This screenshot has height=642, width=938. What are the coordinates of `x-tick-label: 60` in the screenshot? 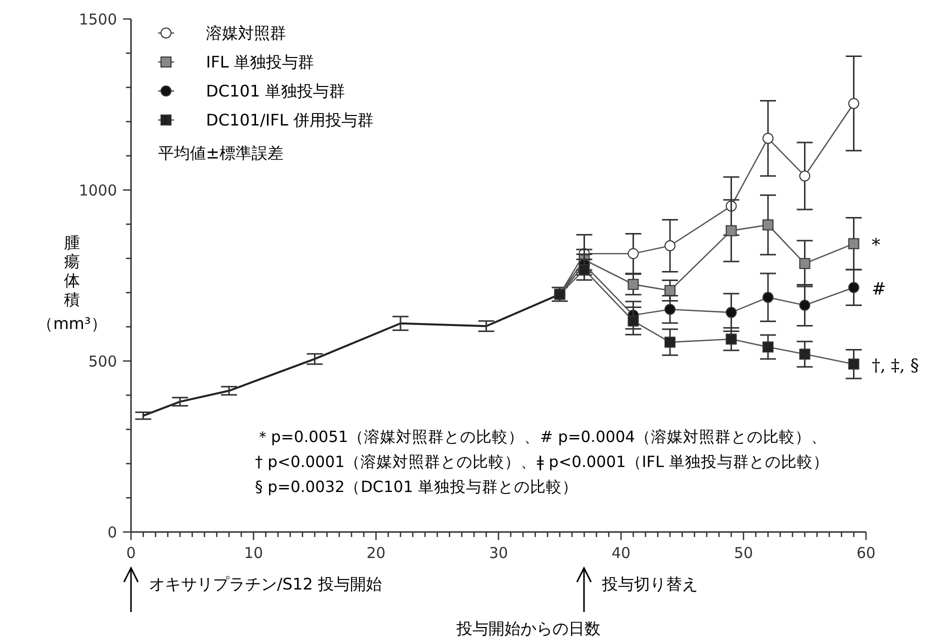 It's located at (866, 553).